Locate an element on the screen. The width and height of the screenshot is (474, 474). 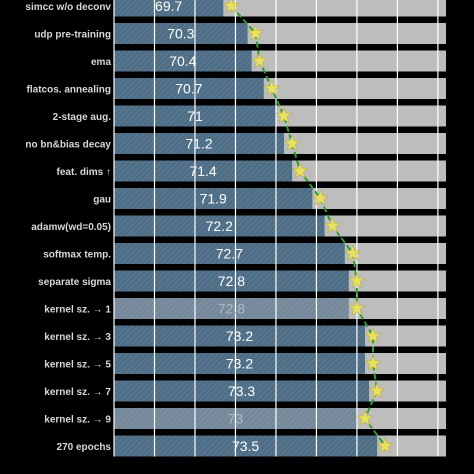
value-label: 72.7 is located at coordinates (229, 254).